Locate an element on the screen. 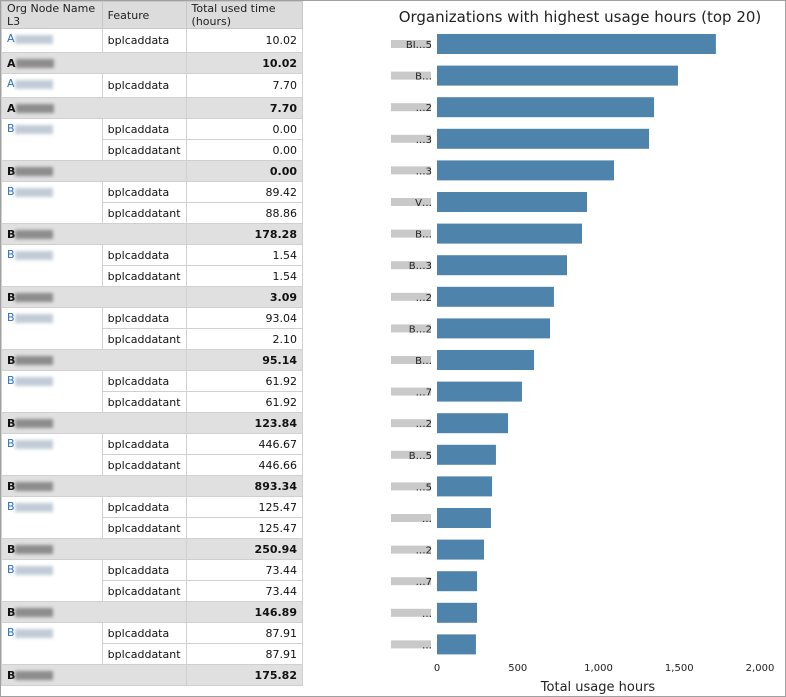 The width and height of the screenshot is (786, 697). x-tick-label: 500 is located at coordinates (517, 668).